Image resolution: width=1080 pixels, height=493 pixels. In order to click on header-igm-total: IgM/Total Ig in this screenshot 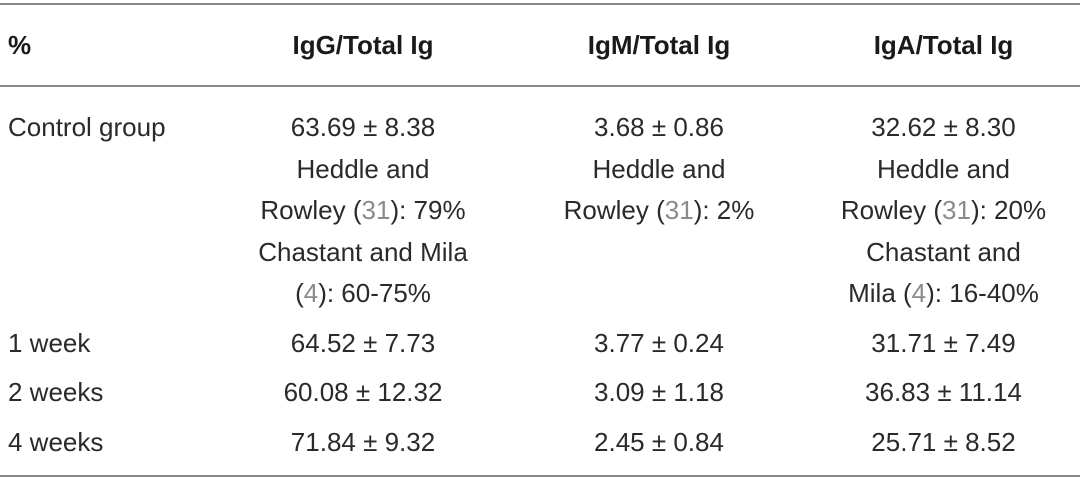, I will do `click(659, 44)`.